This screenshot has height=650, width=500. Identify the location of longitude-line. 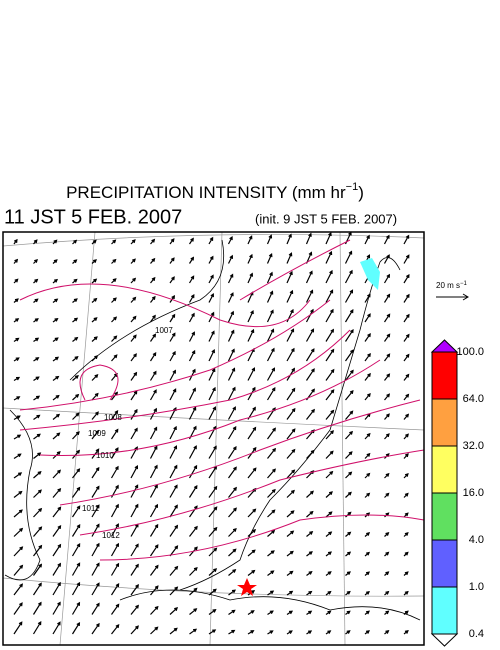
(342, 438).